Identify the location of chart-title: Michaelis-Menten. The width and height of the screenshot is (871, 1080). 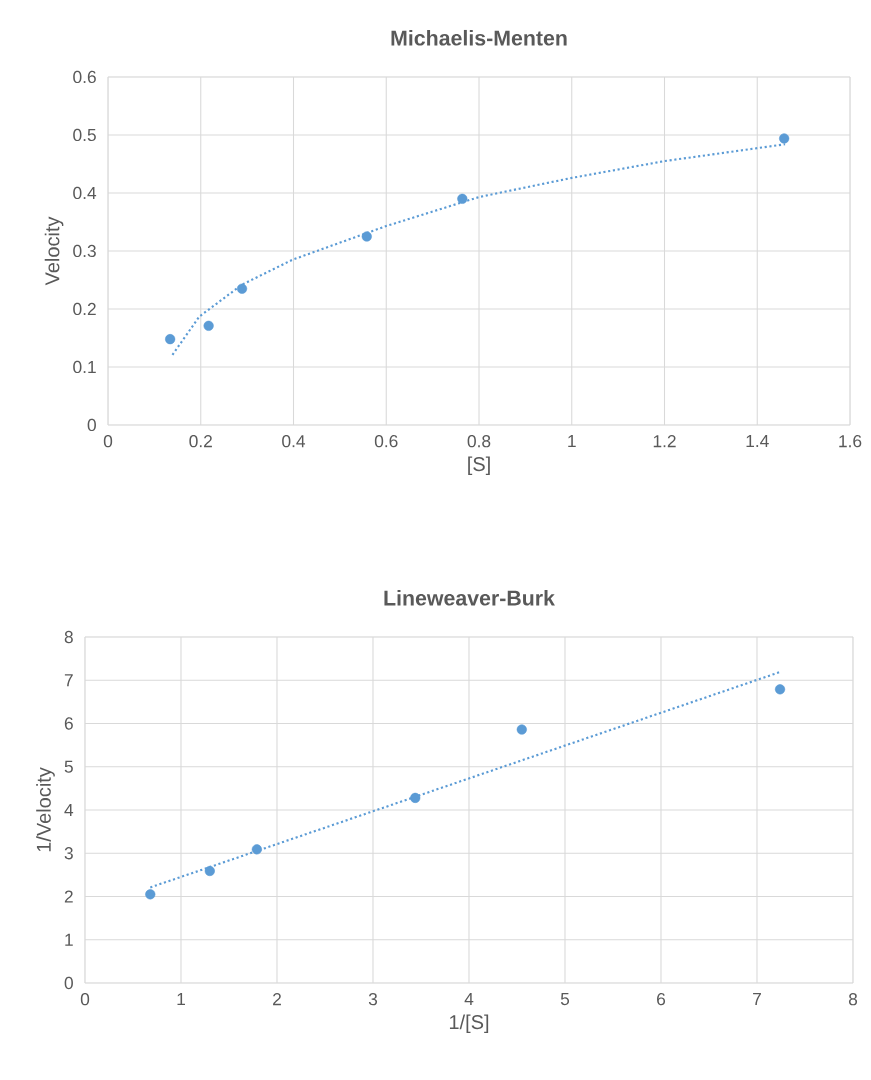
(479, 37).